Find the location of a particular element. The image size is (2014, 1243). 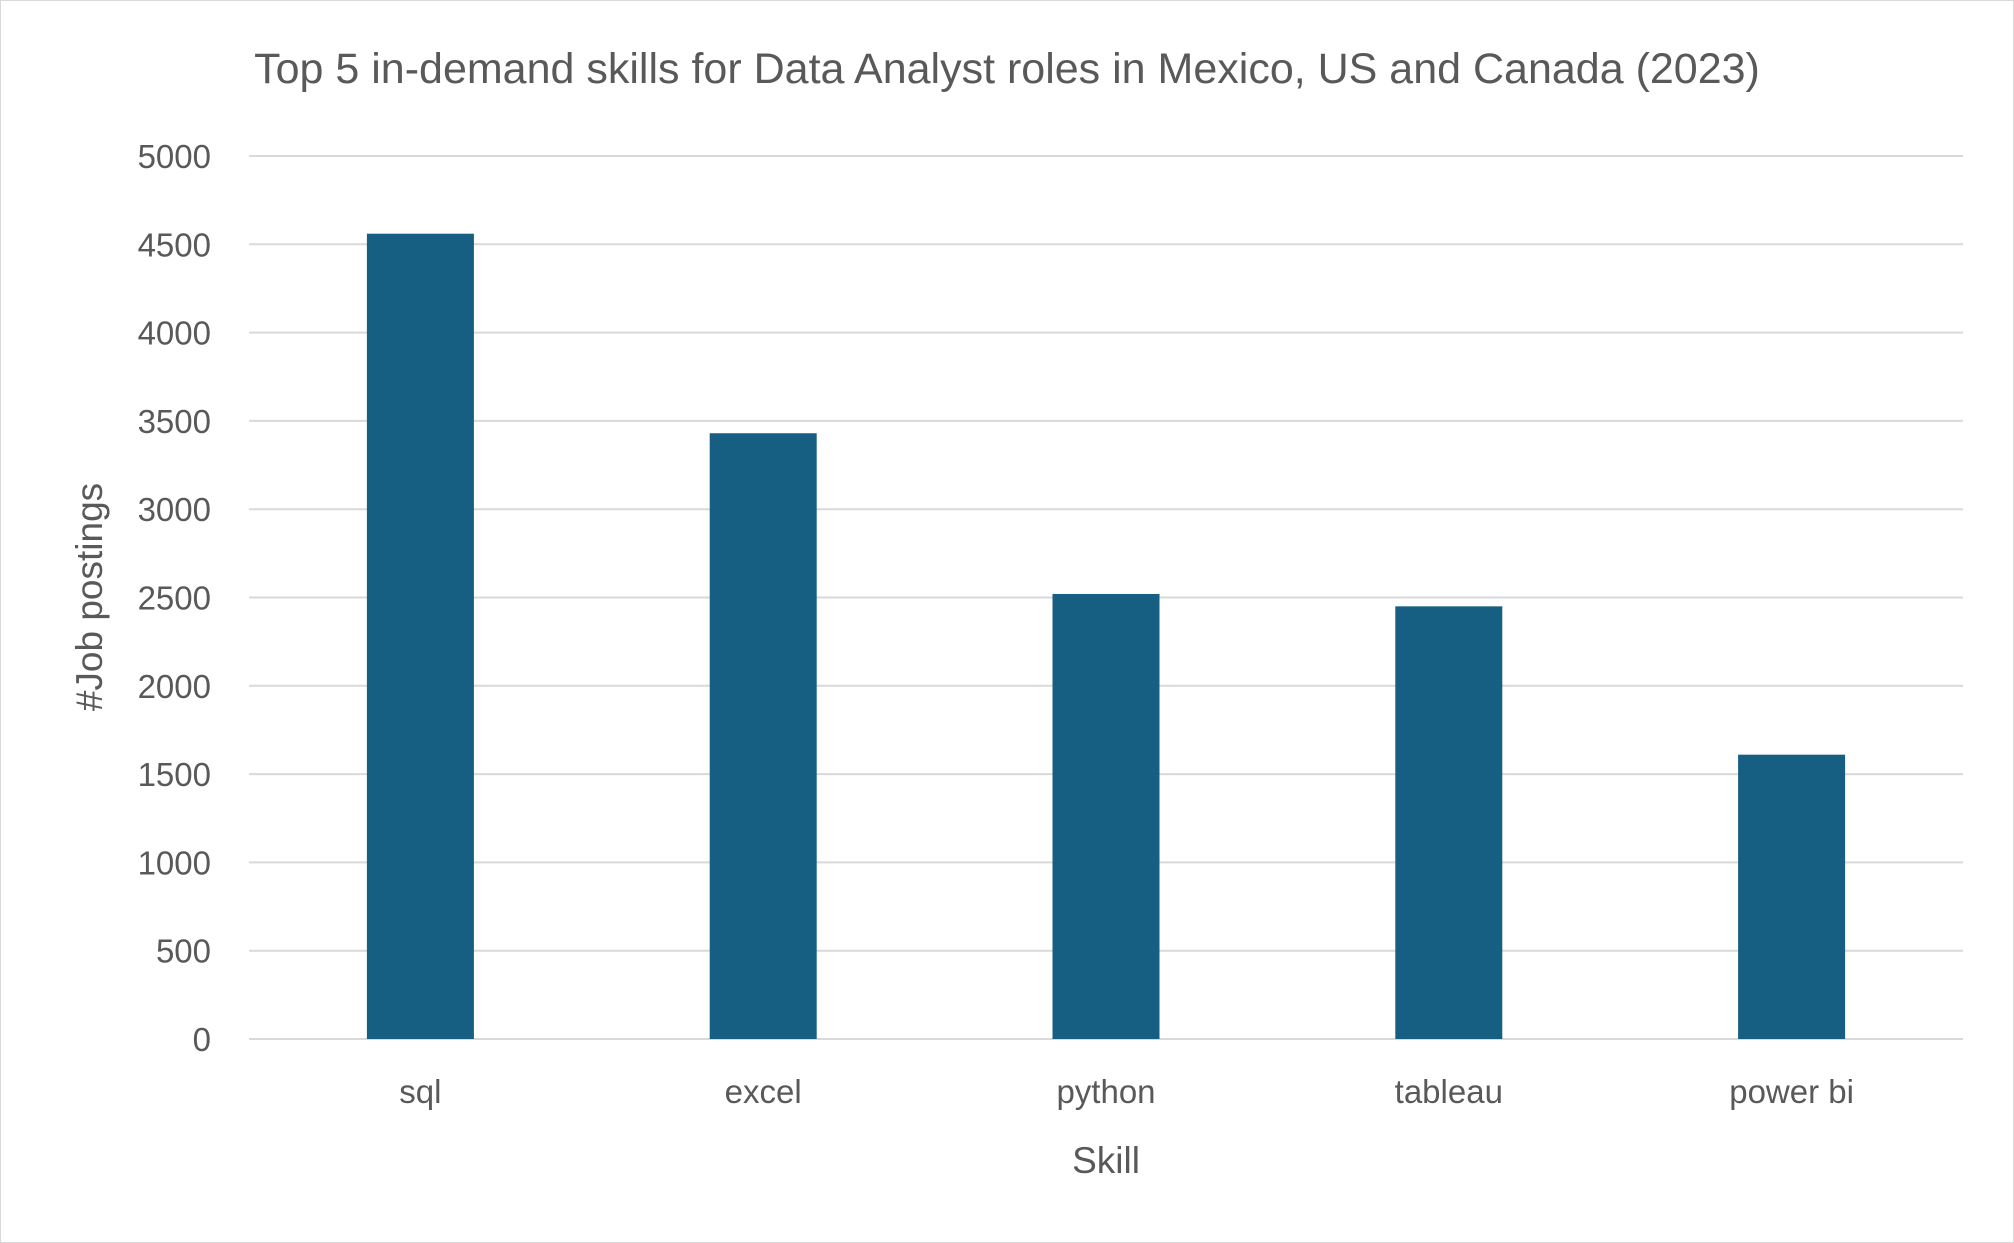

y-tick-label: 1000 is located at coordinates (174, 862).